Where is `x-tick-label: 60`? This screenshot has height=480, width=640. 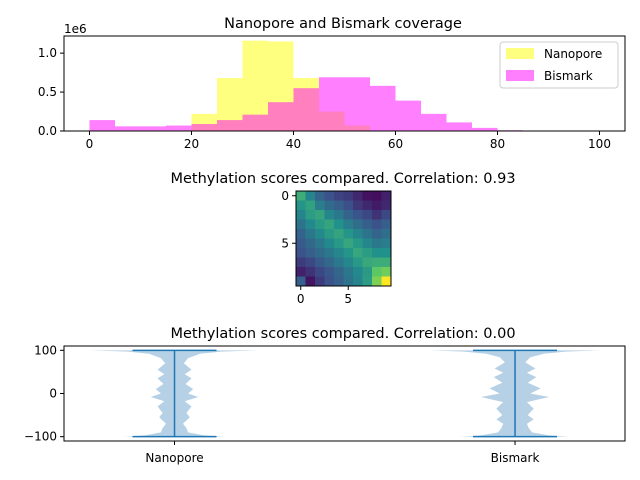
x-tick-label: 60 is located at coordinates (395, 144).